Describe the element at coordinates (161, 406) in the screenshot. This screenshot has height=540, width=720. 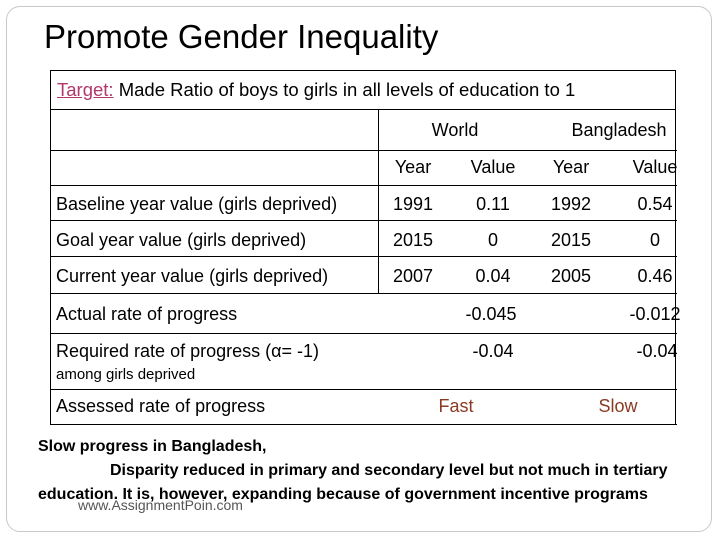
I see `row-label-assessed: Assessed rate of progress` at that location.